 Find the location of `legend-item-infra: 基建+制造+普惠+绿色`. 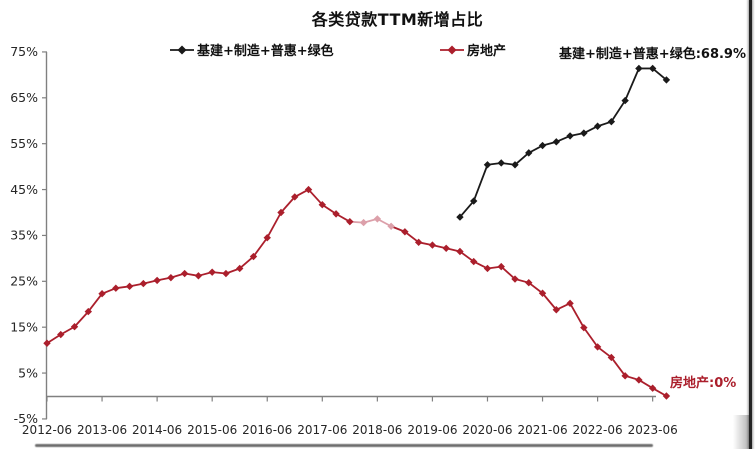

legend-item-infra: 基建+制造+普惠+绿色 is located at coordinates (252, 49).